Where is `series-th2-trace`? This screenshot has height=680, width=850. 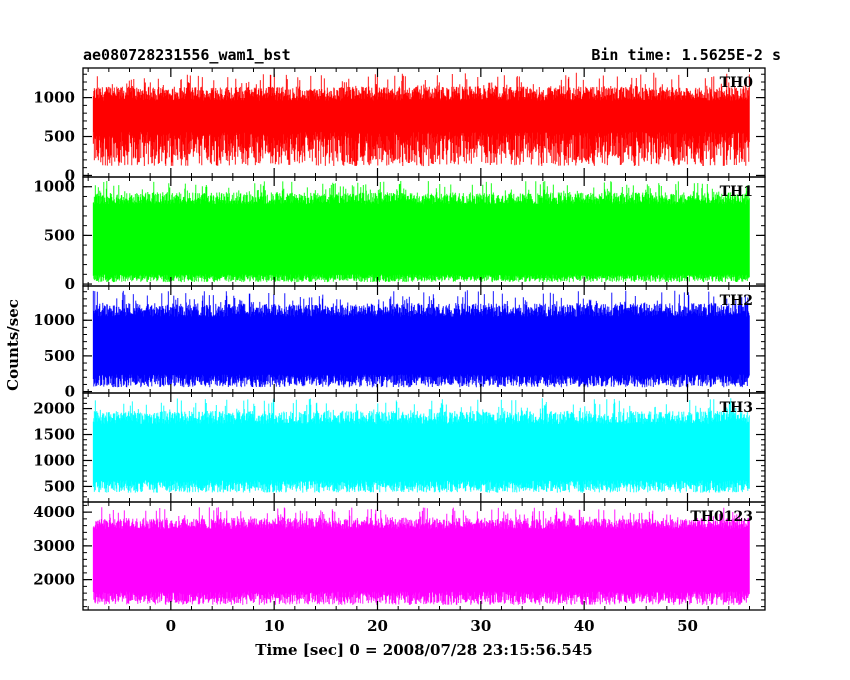 series-th2-trace is located at coordinates (421, 339).